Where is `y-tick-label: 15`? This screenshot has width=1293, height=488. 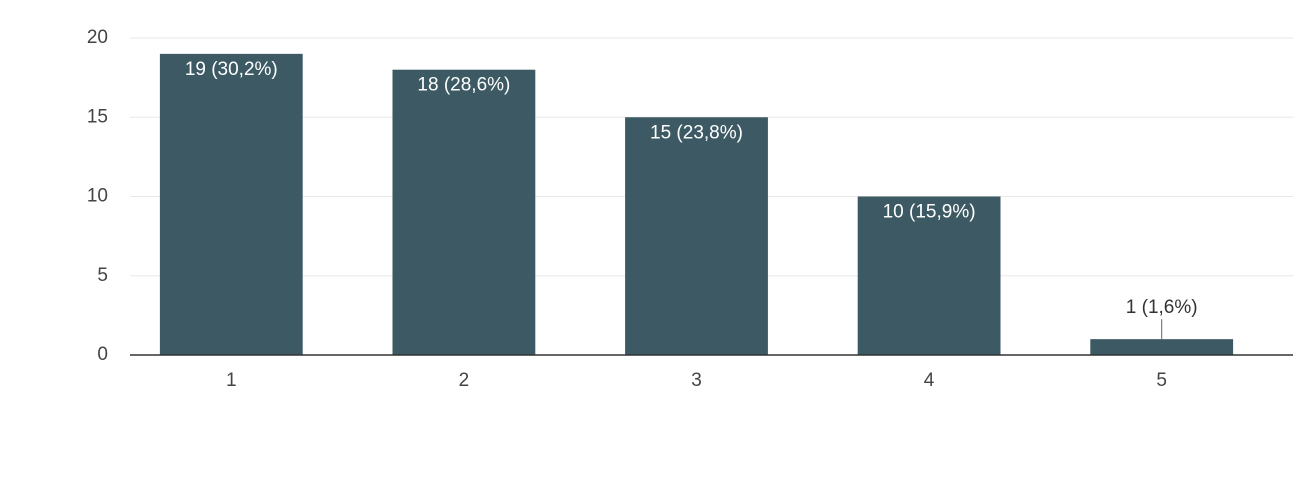
y-tick-label: 15 is located at coordinates (97, 116).